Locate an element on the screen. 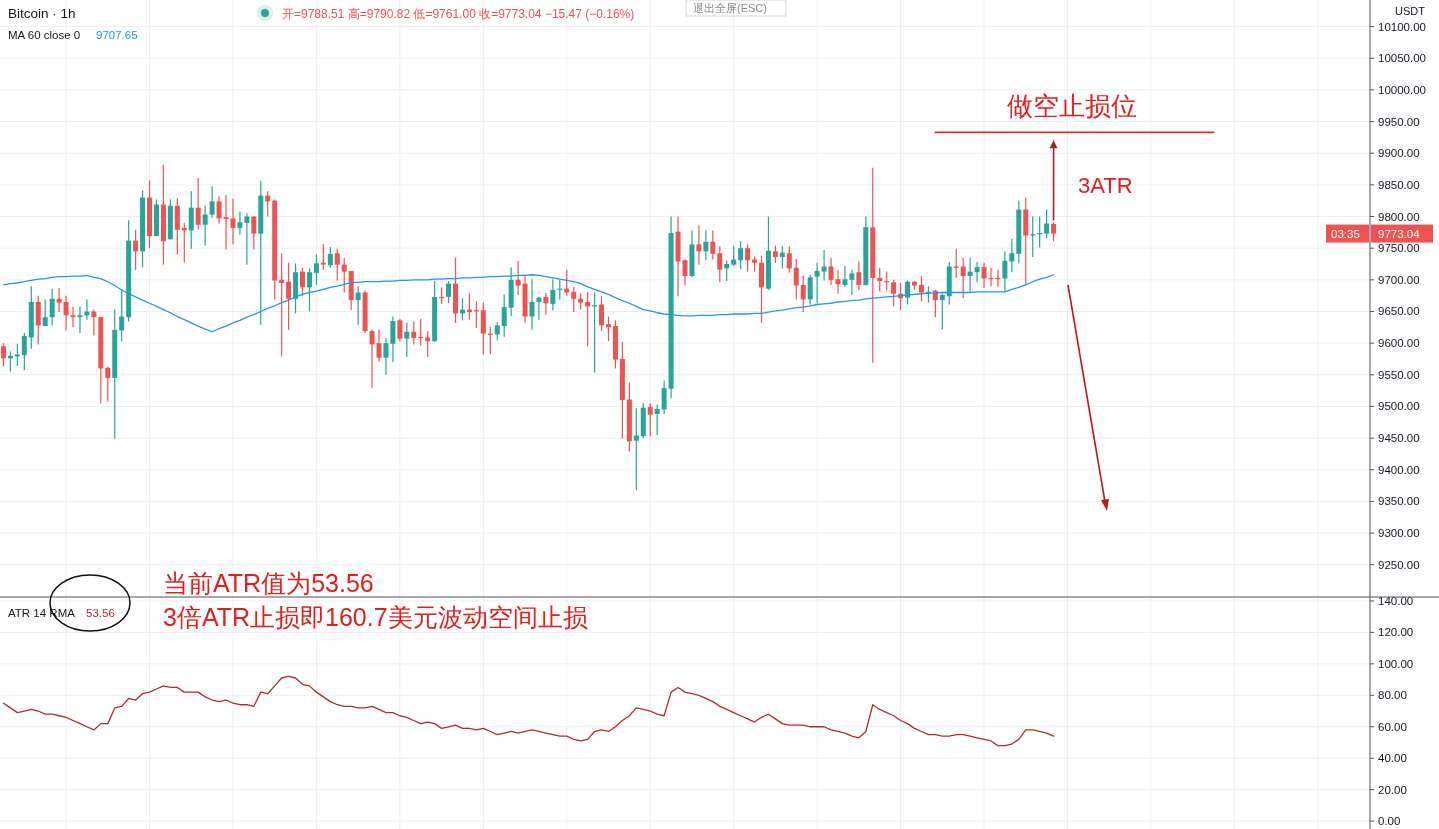 This screenshot has width=1439, height=829. y-tick-label: 140.00 is located at coordinates (1396, 600).